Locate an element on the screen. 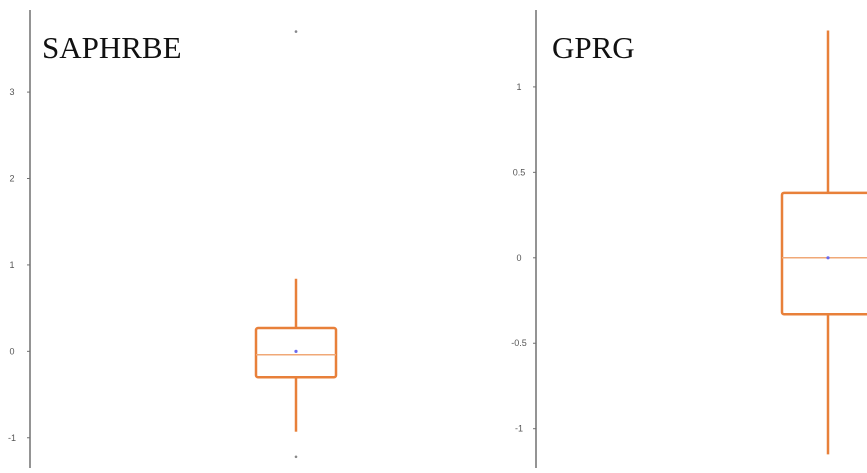 This screenshot has width=867, height=473. y-tick-label: 2 is located at coordinates (11, 179).